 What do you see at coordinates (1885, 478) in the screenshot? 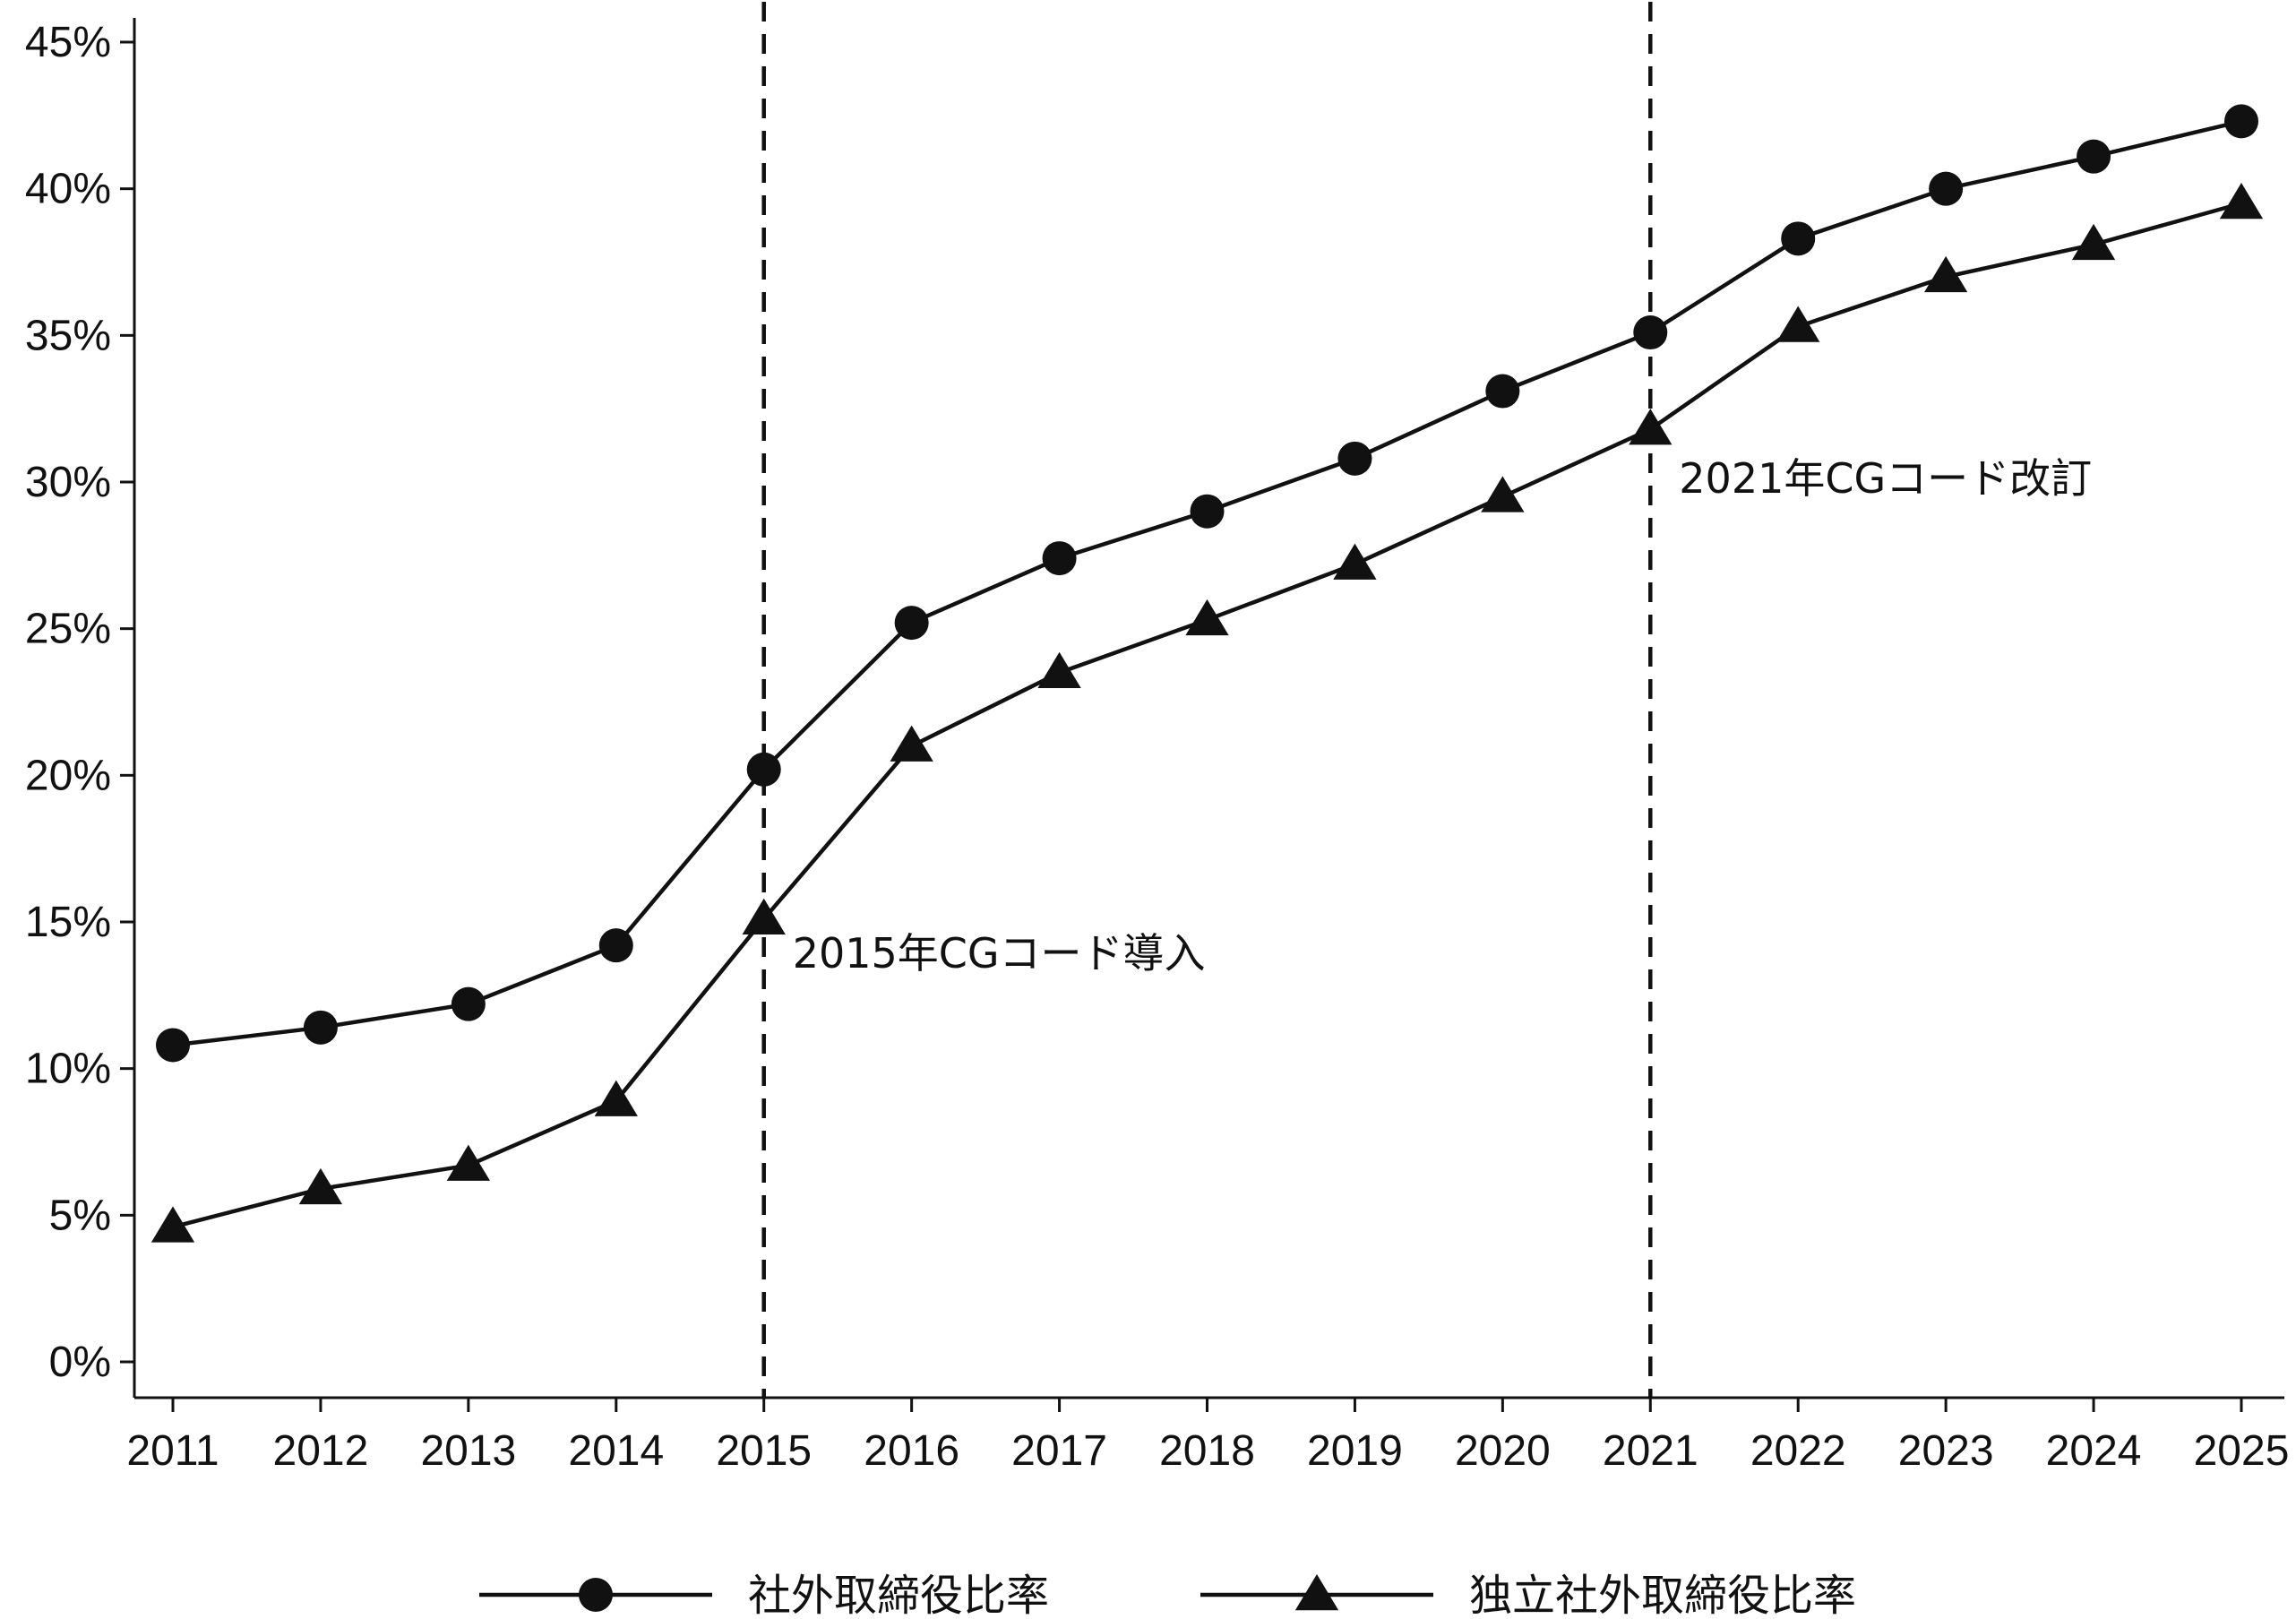
I see `annotation-2021: 2021年CGコード改訂` at bounding box center [1885, 478].